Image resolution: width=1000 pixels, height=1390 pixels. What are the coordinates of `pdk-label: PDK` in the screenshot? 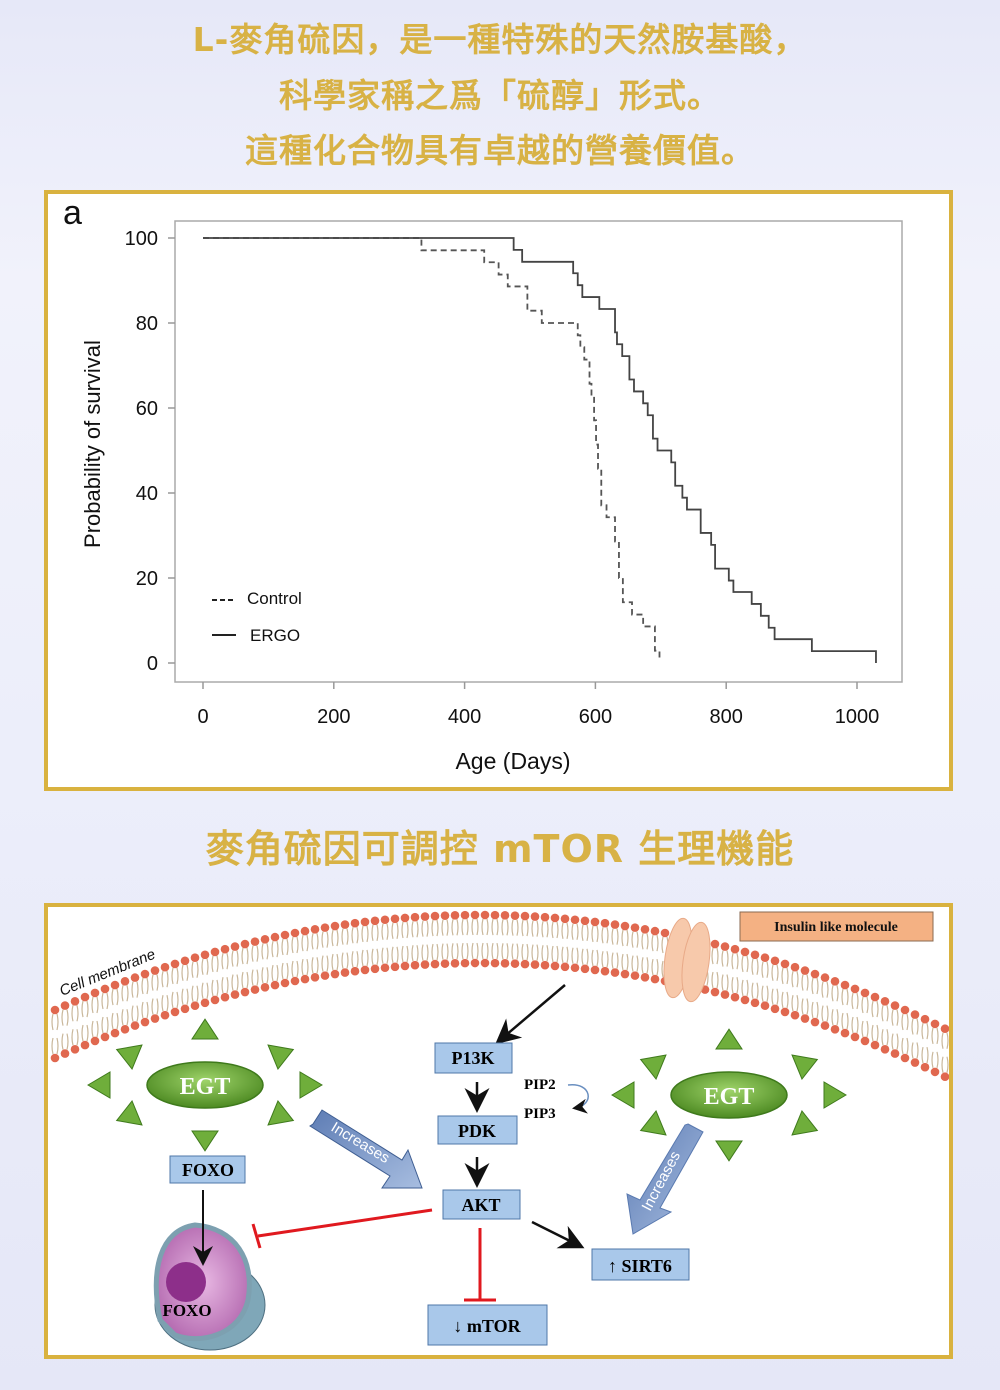 It's located at (477, 1131).